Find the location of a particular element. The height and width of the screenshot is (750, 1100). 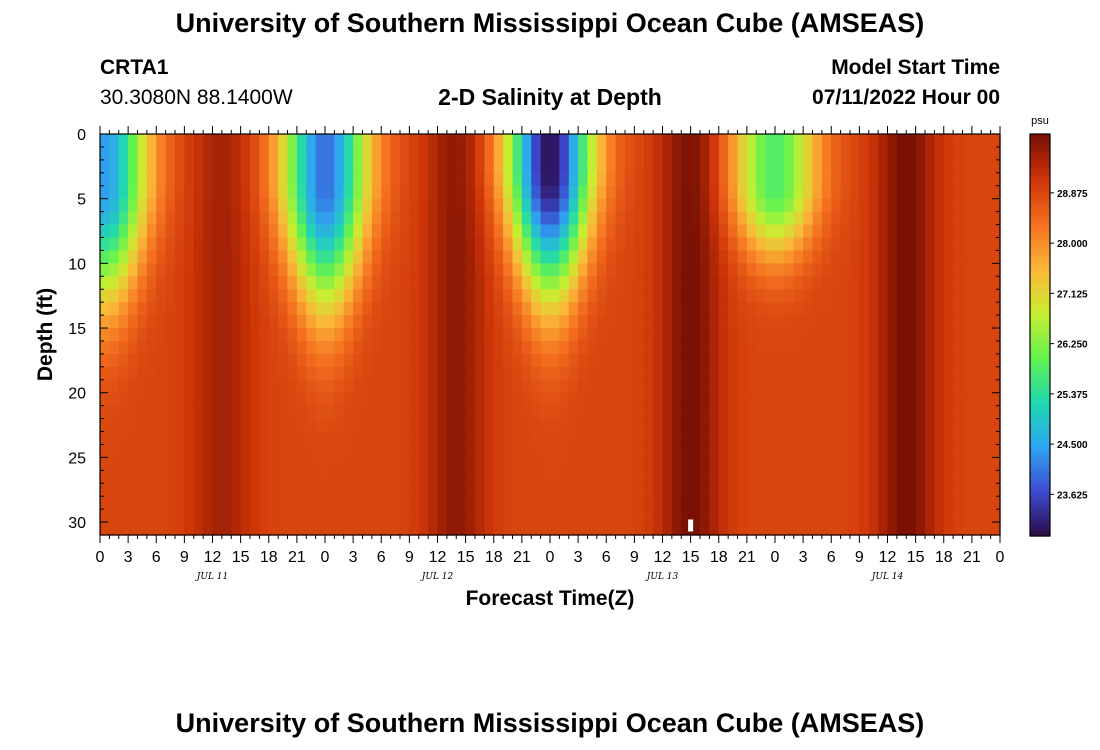

colorbar-tick-label: 25.375 is located at coordinates (1072, 395).